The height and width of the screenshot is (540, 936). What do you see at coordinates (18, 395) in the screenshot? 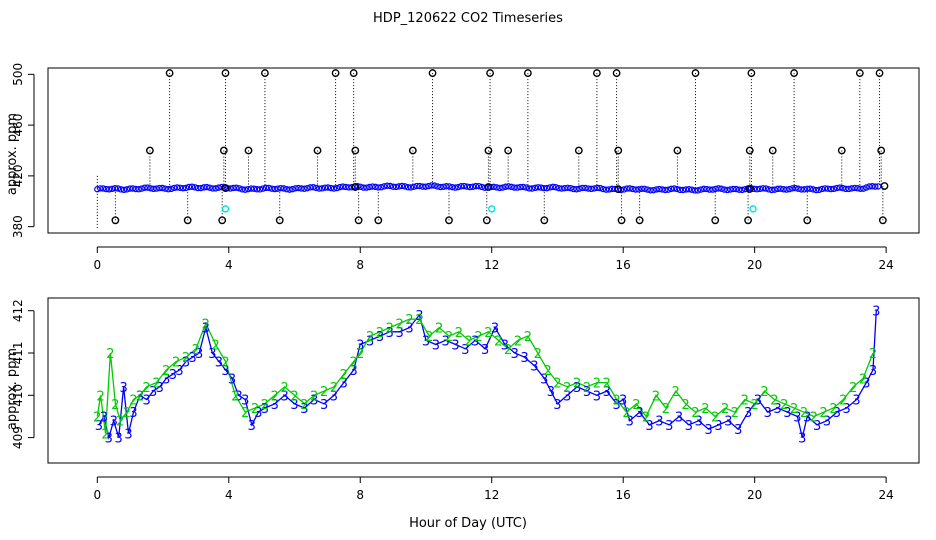
I see `bottom-y-tick-label: 410` at bounding box center [18, 395].